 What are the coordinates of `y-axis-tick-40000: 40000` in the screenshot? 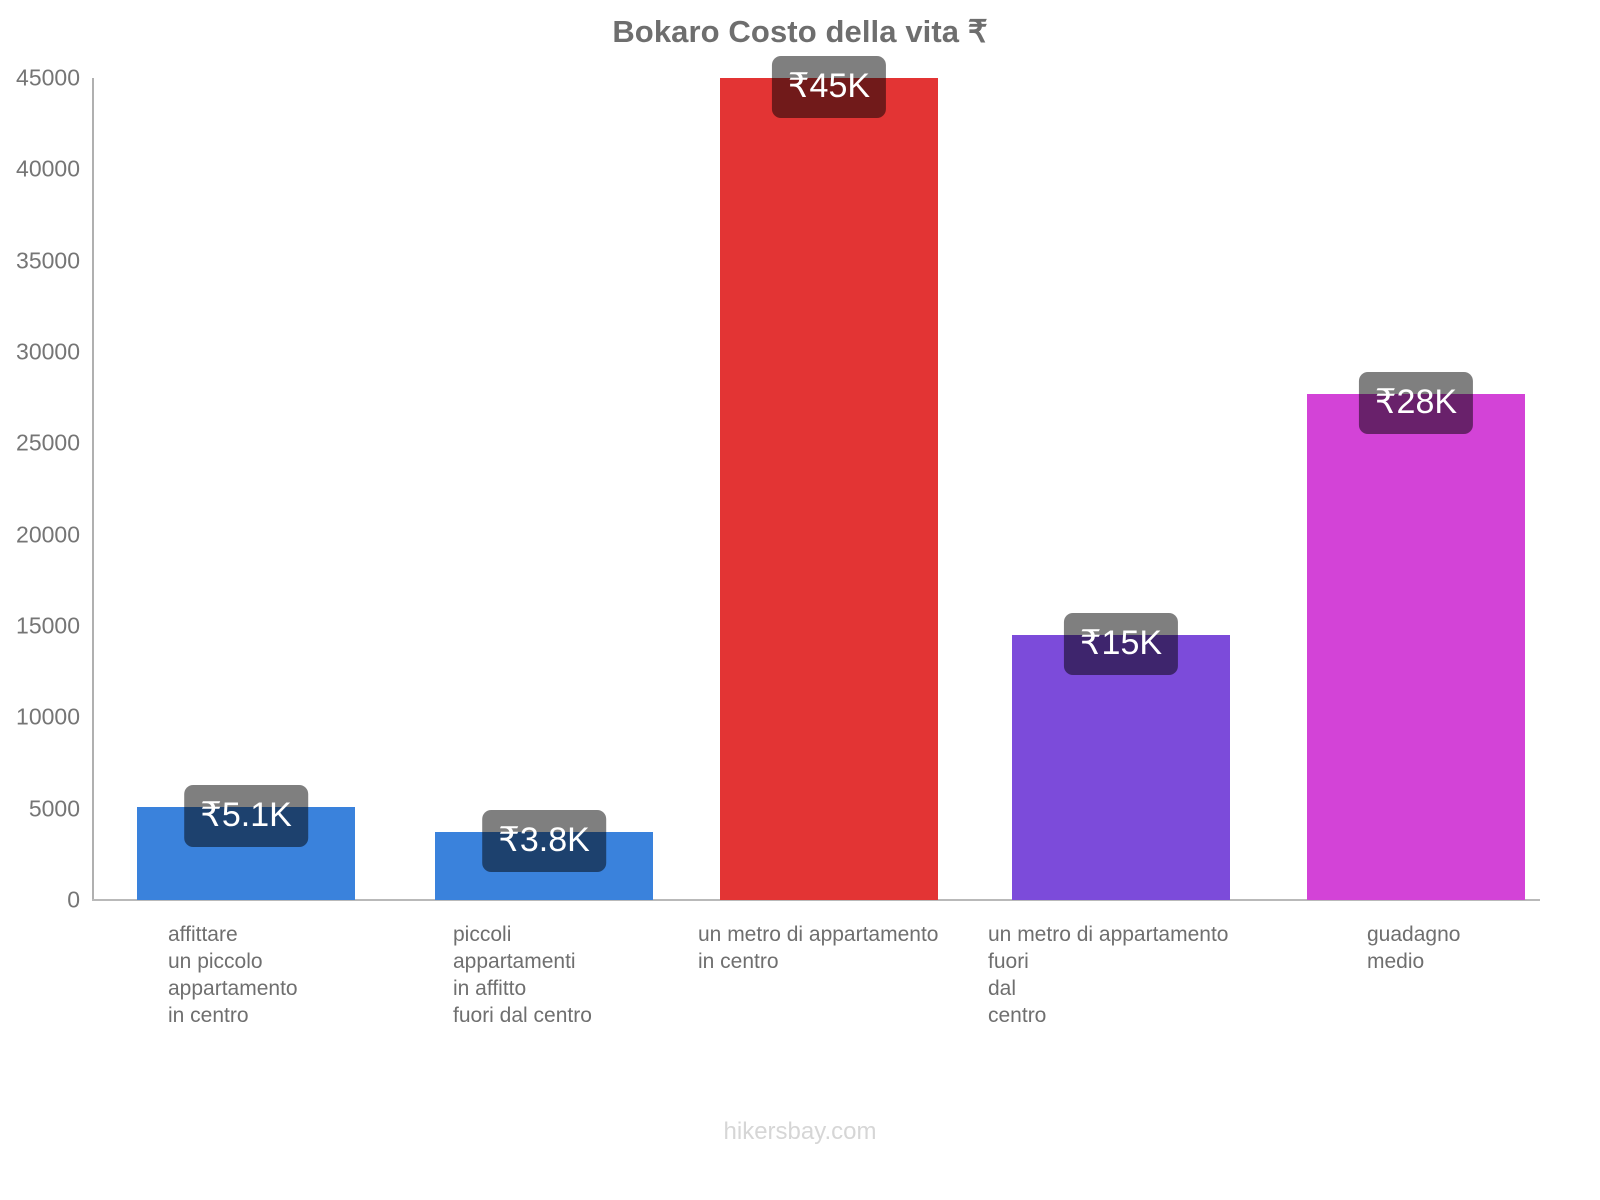 It's located at (48, 168).